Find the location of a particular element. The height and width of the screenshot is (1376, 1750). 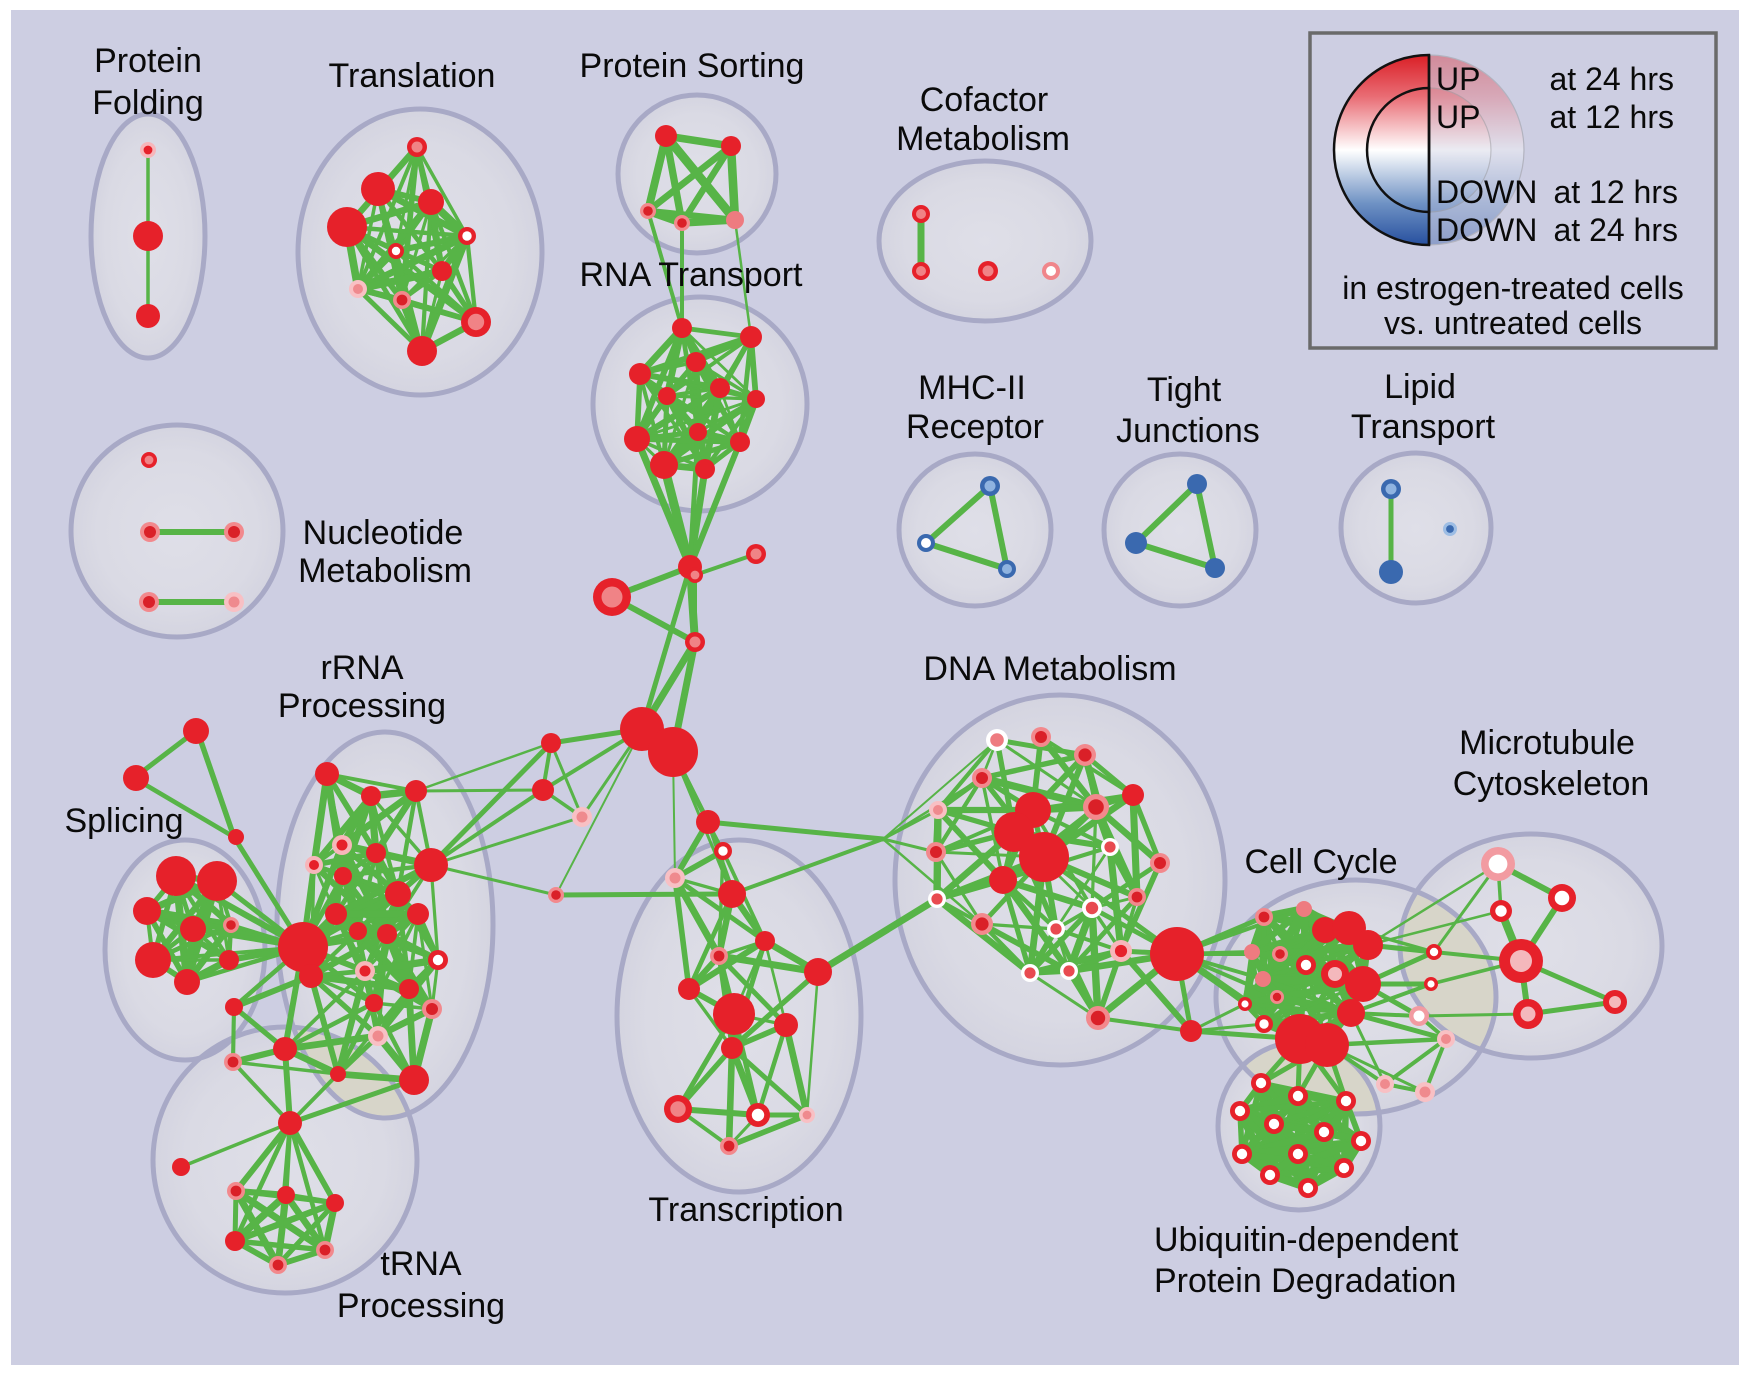

svg-text: Translation is located at coordinates (412, 76).